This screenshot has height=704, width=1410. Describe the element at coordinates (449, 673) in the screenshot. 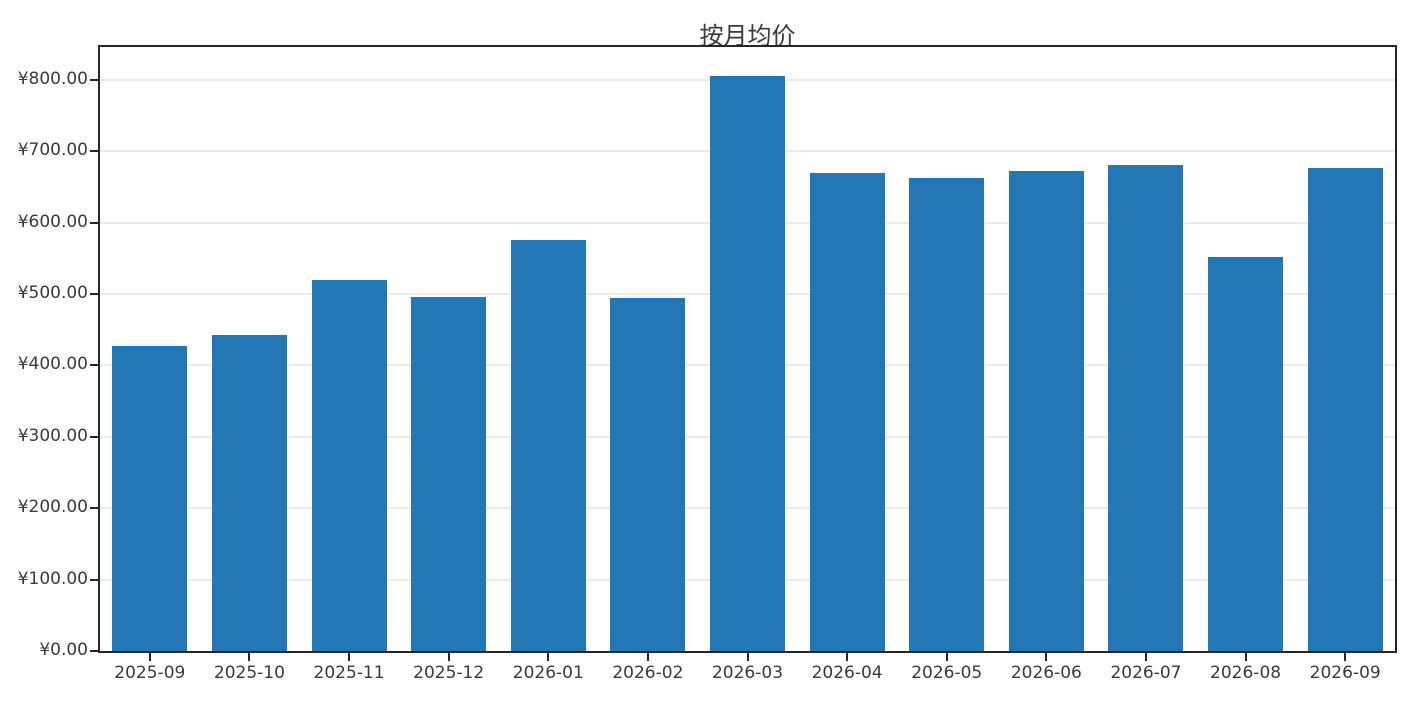

I see `x-axis-tick-label: 2025-12` at that location.